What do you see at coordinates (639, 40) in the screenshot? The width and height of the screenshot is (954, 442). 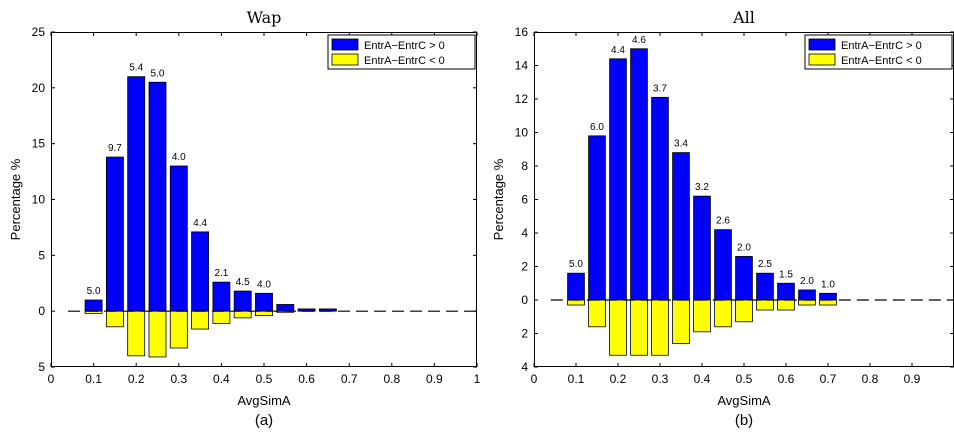 I see `bar-value-label: 4.6` at bounding box center [639, 40].